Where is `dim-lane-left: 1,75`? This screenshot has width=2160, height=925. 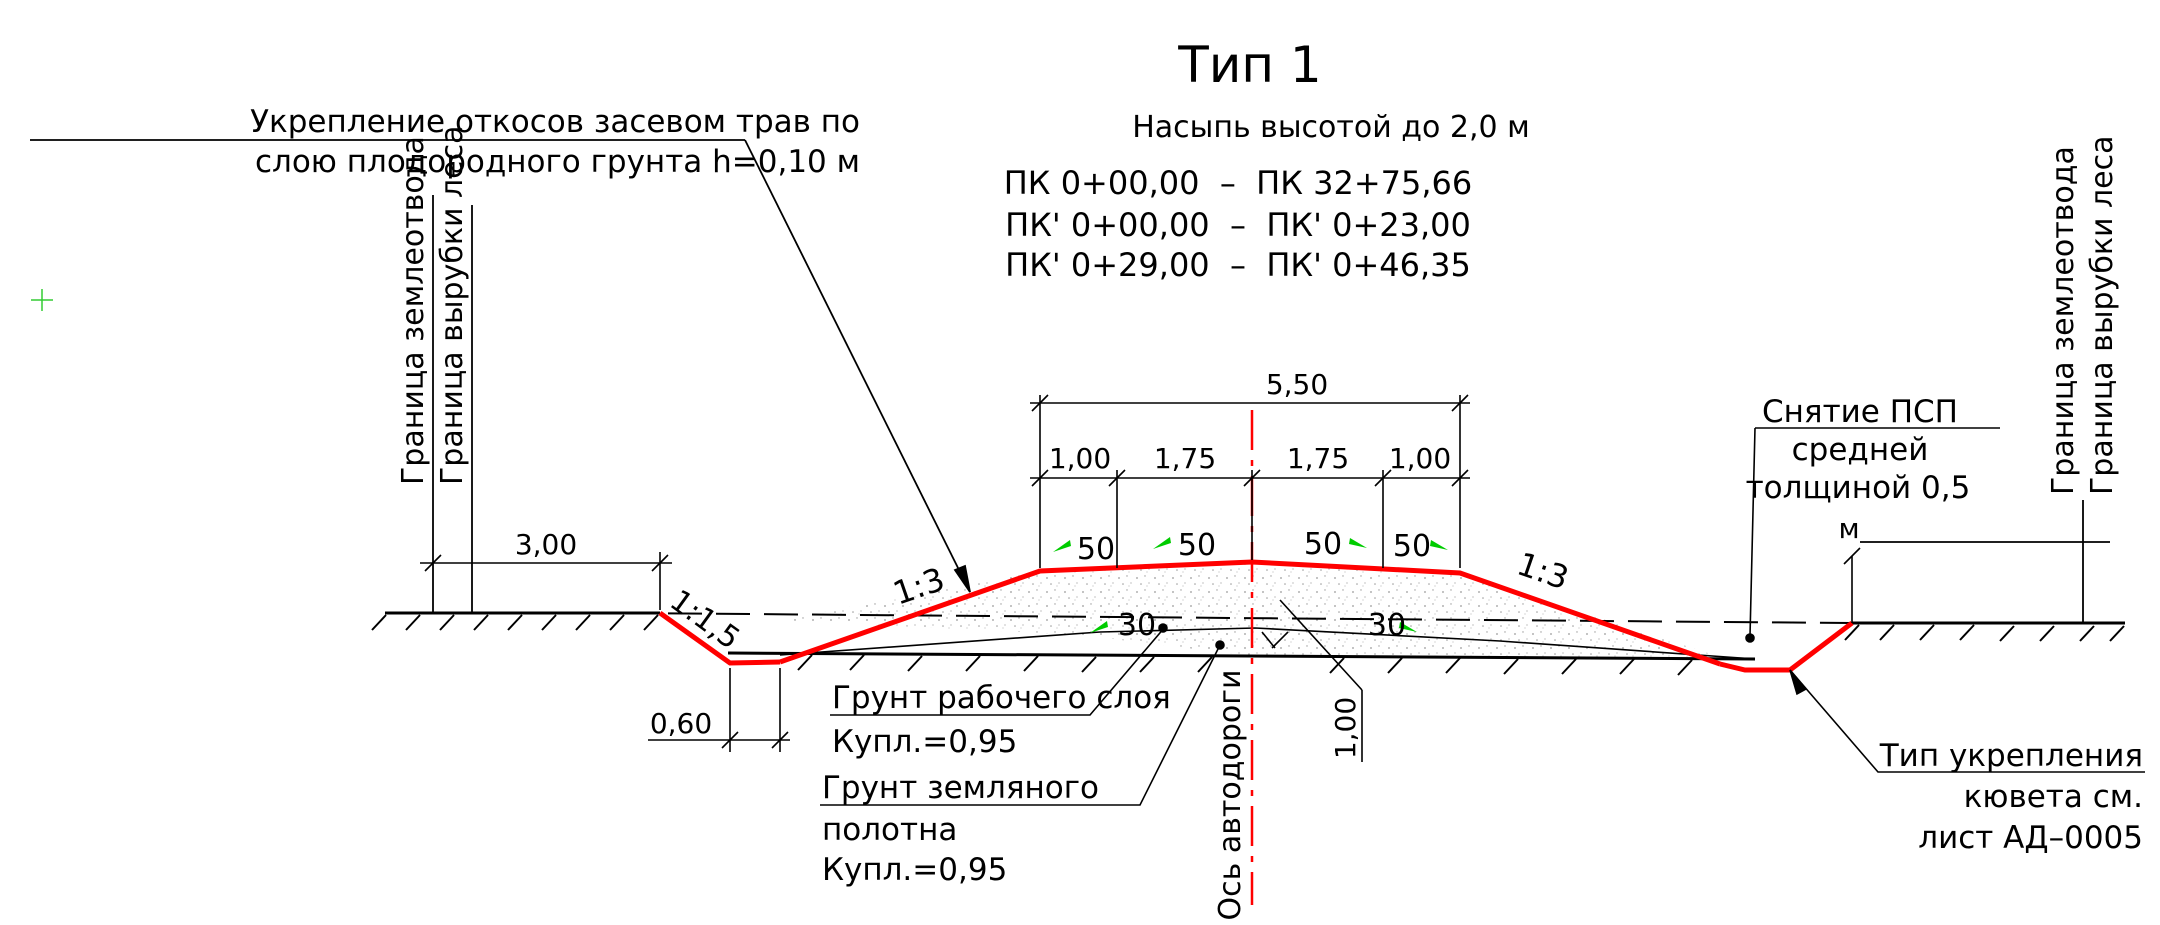 dim-lane-left: 1,75 is located at coordinates (1185, 458).